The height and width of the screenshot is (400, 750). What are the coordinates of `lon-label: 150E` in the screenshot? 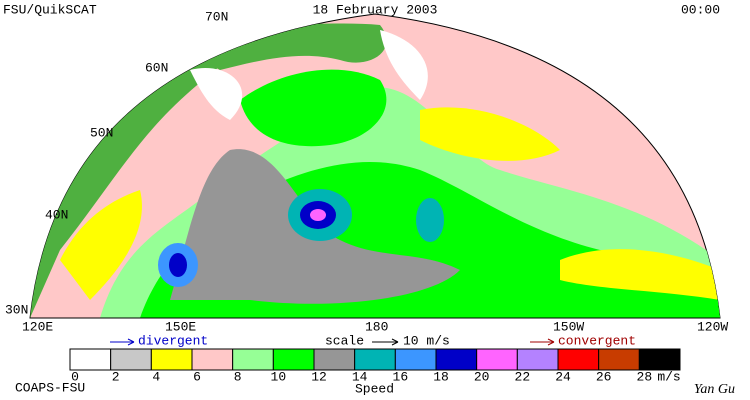 It's located at (180, 326).